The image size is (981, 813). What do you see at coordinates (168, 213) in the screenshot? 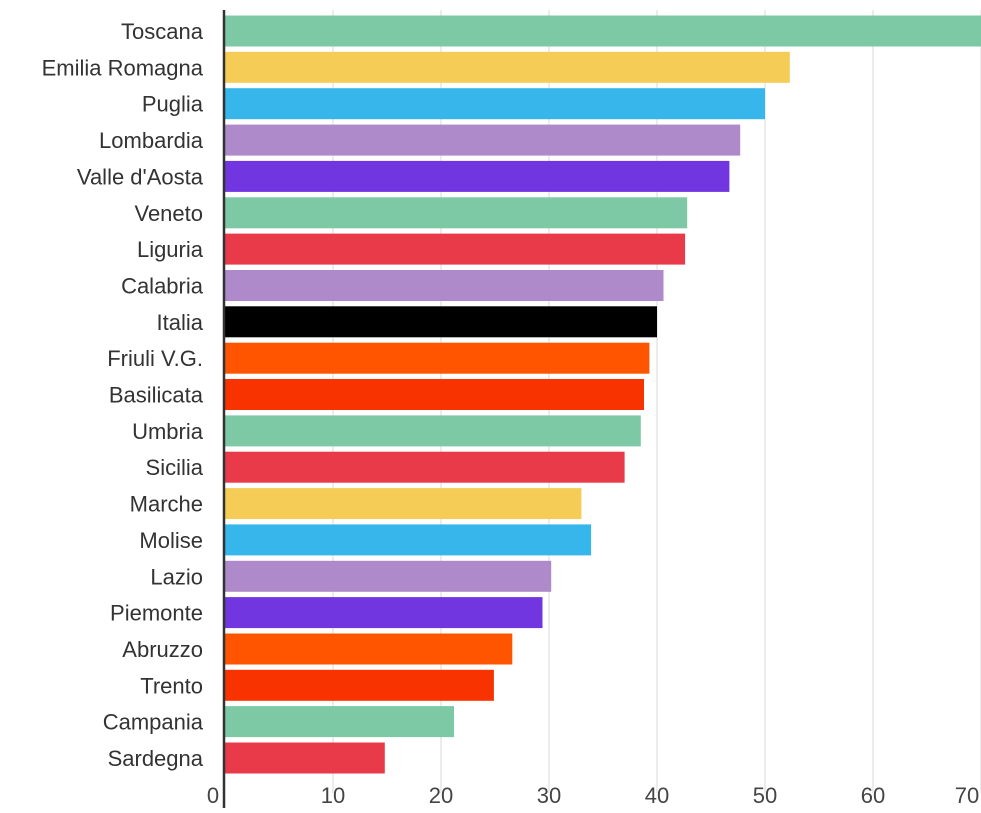
I see `category-label: Veneto` at bounding box center [168, 213].